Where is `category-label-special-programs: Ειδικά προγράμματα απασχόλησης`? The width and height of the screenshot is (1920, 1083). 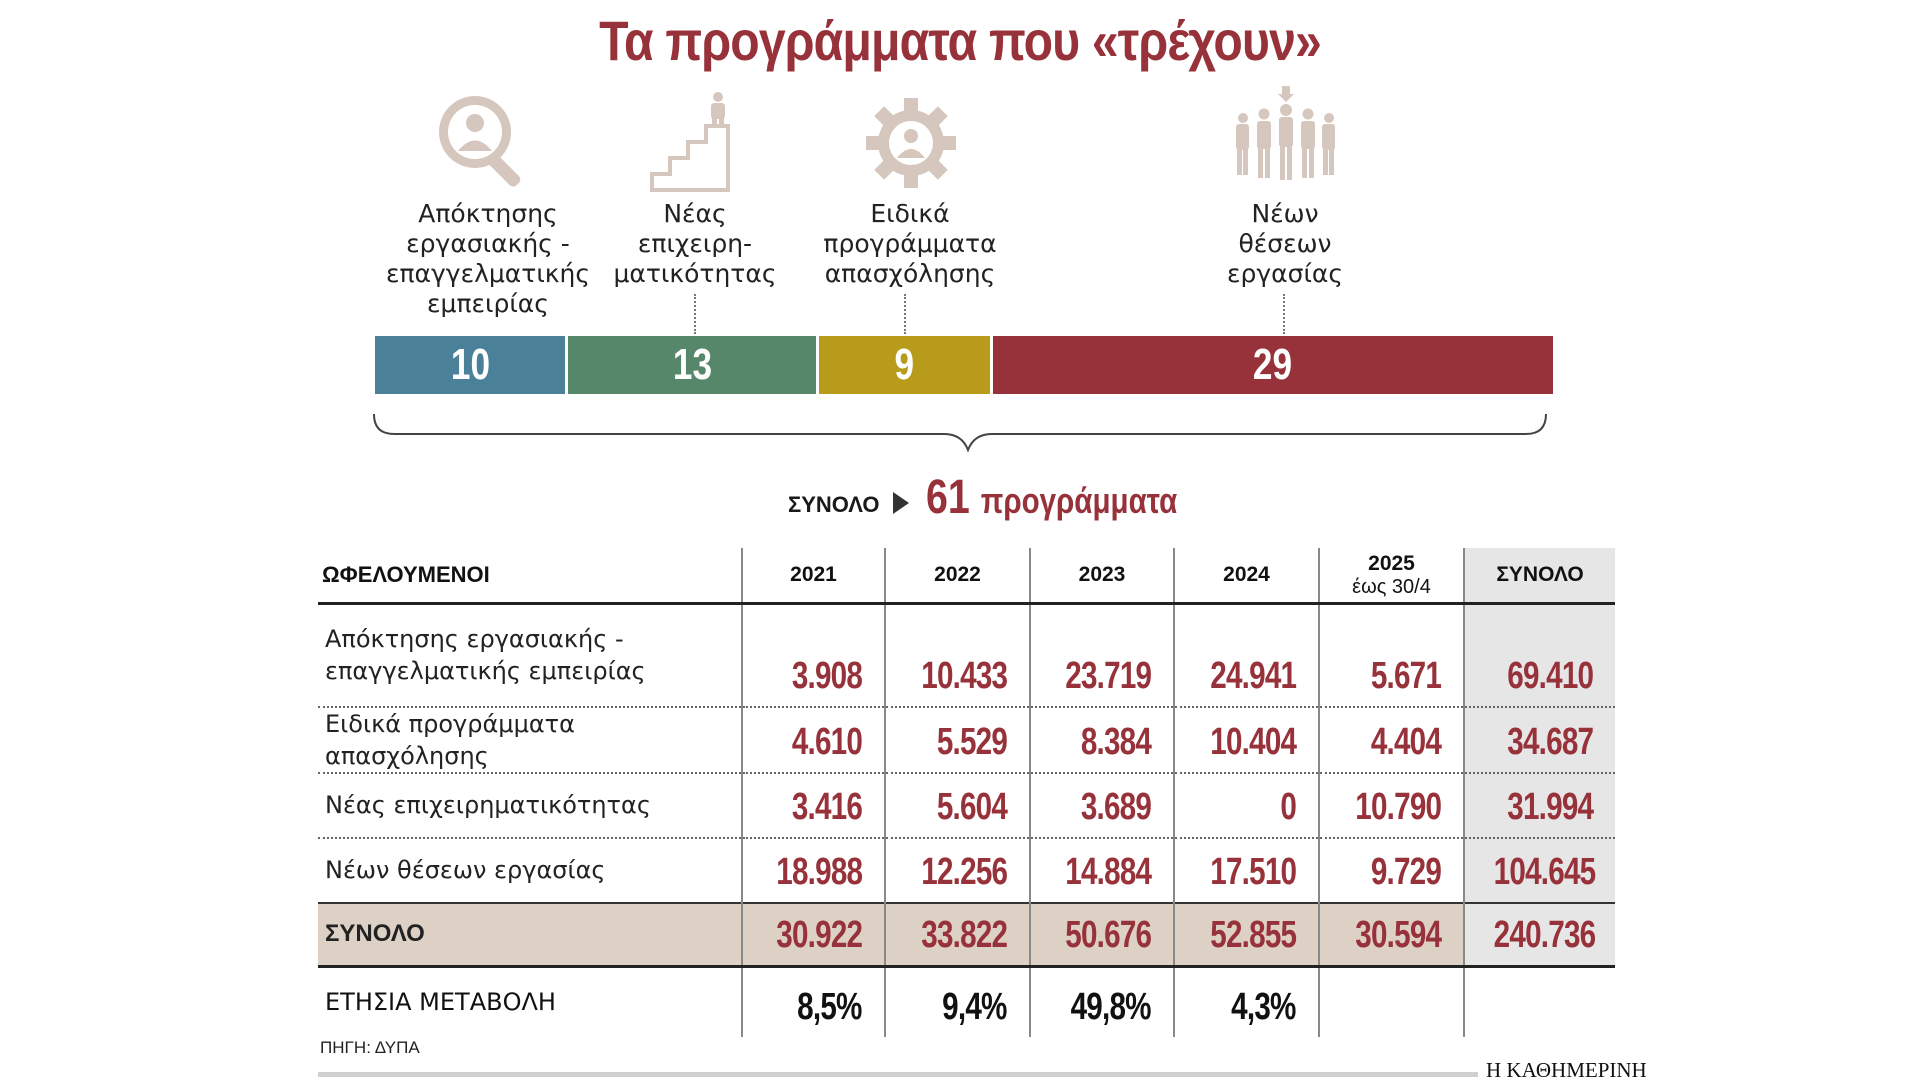 category-label-special-programs: Ειδικά προγράμματα απασχόλησης is located at coordinates (910, 243).